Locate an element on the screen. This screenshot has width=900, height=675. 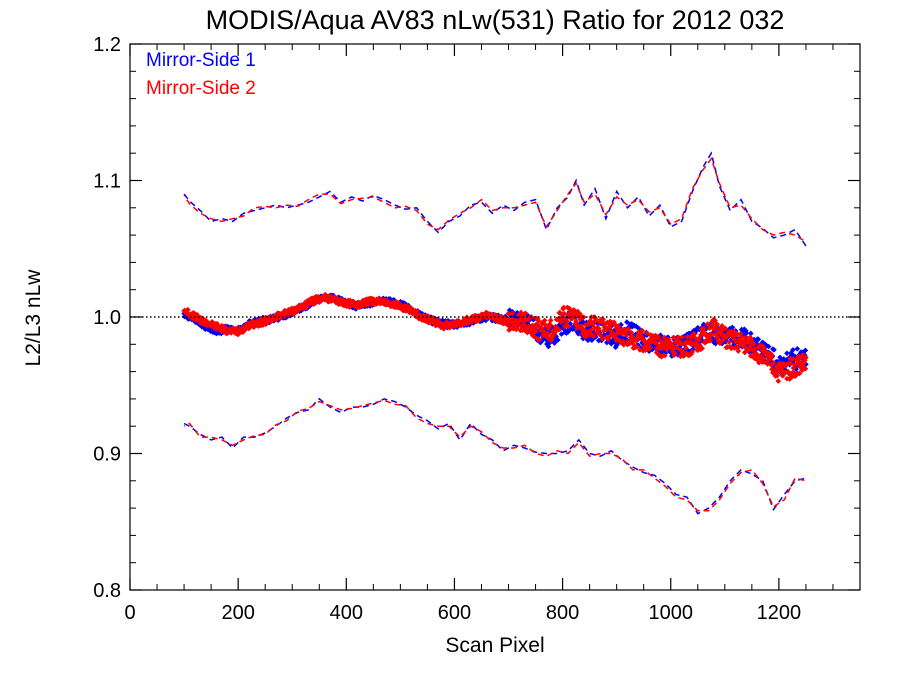
y-tick-label: 1.2 is located at coordinates (107, 45).